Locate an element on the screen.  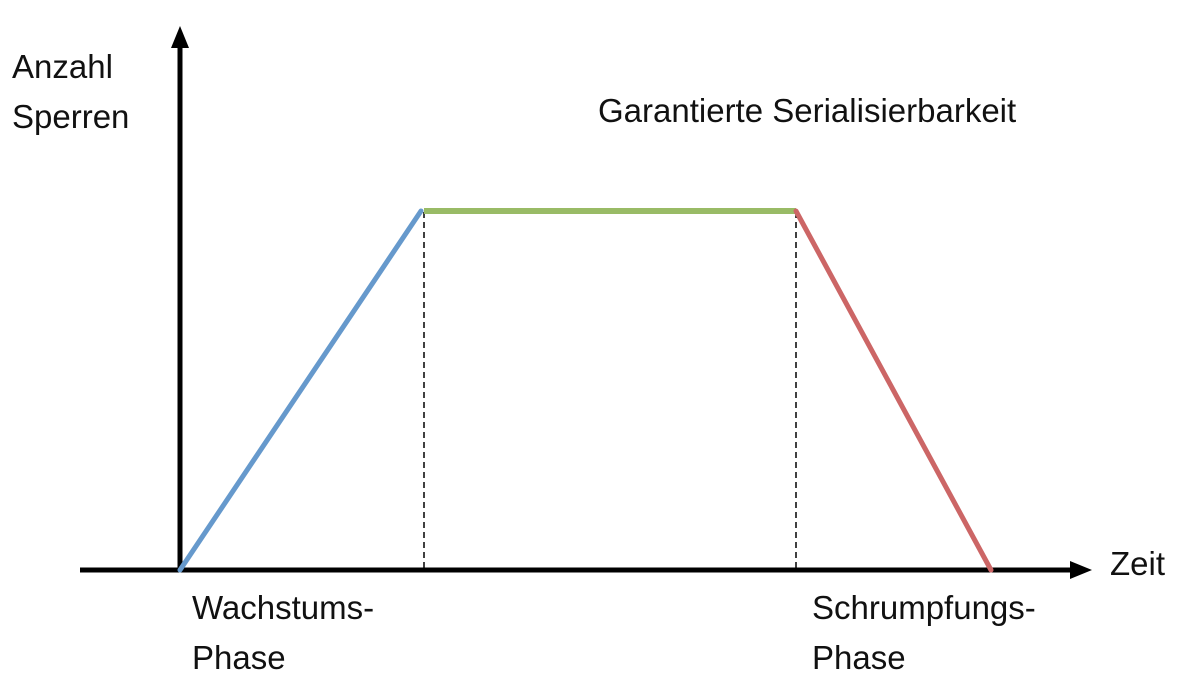
serializability-annotation: Garantierte Serialisierbarkeit is located at coordinates (807, 110).